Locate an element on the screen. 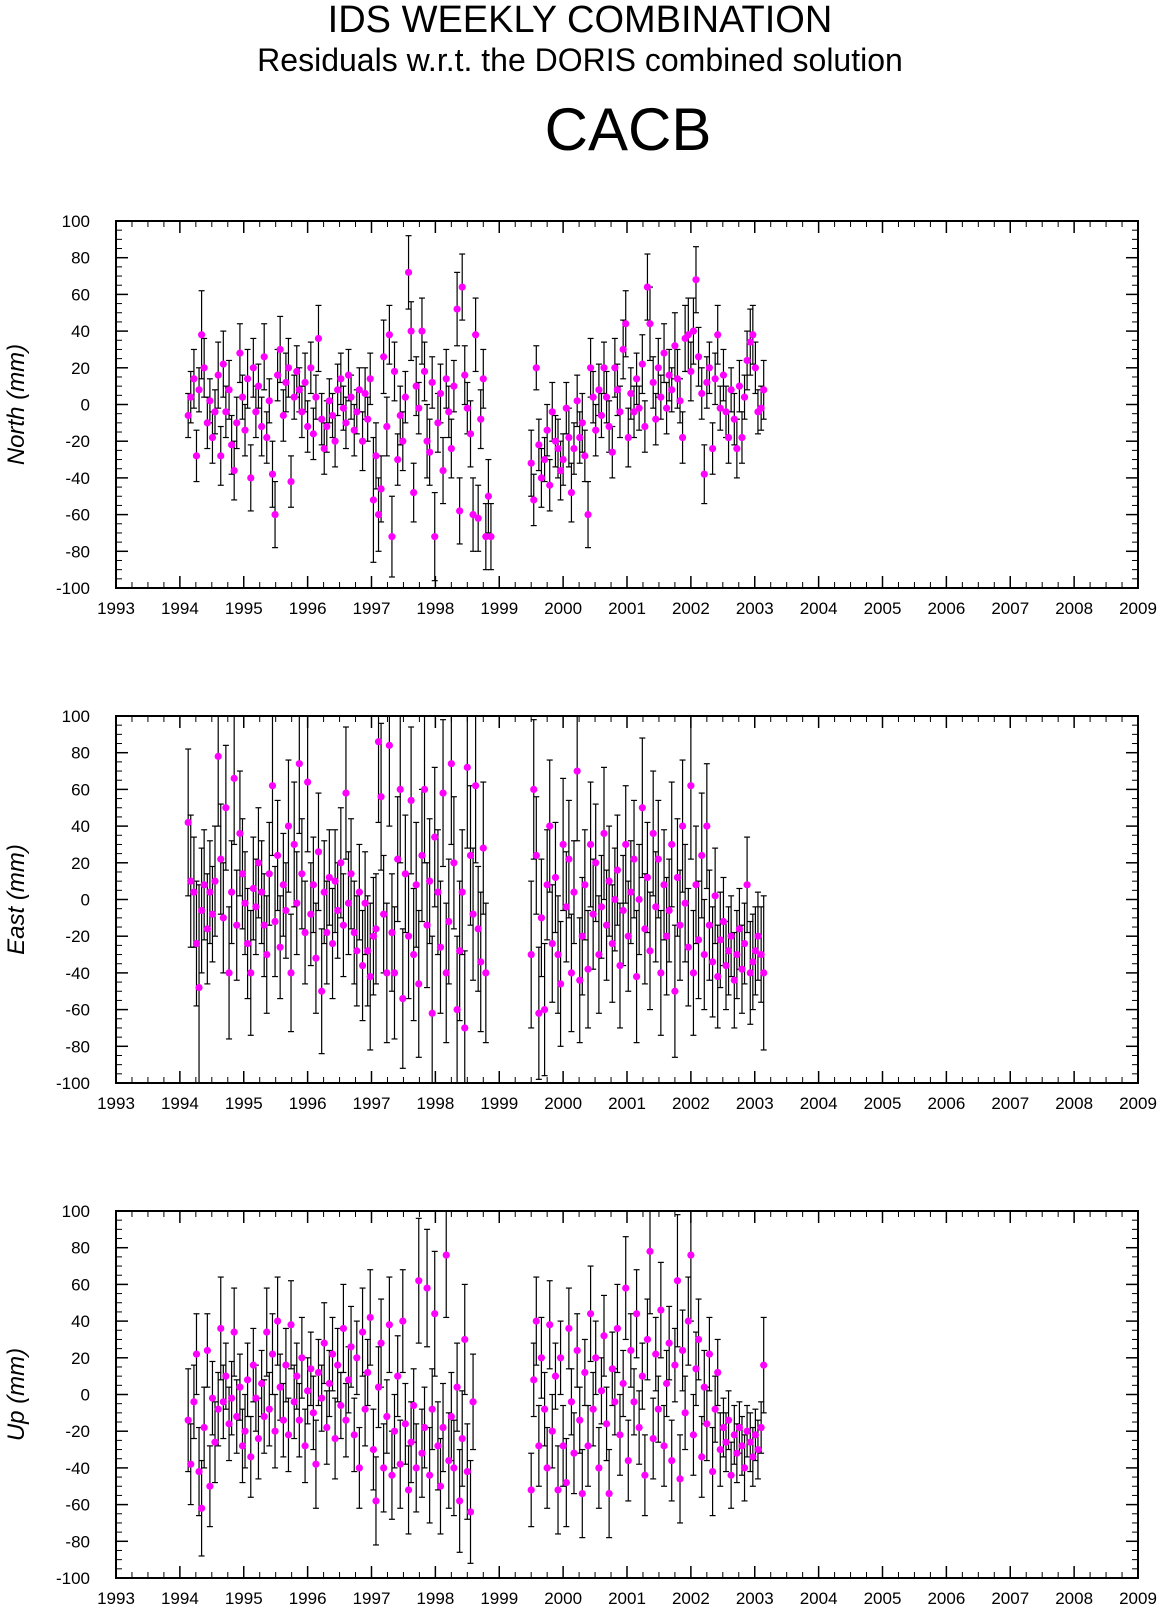 The image size is (1160, 1621). x-tick-label: 2001 is located at coordinates (627, 1598).